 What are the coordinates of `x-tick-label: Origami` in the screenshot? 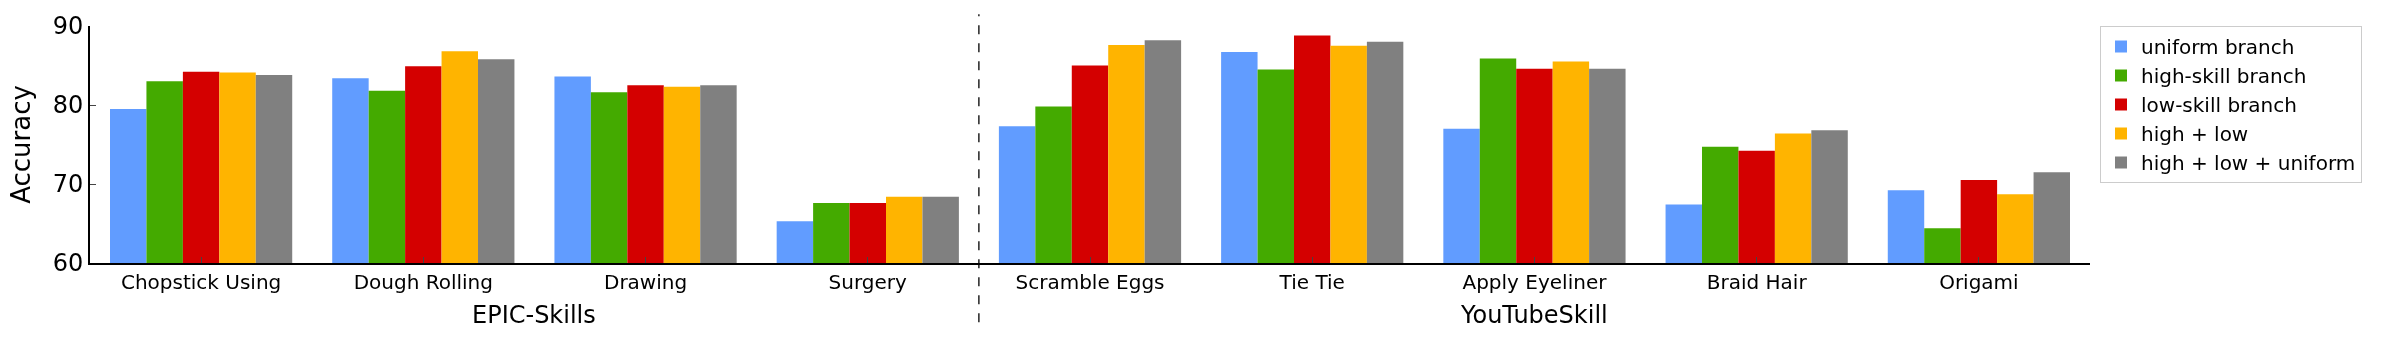 It's located at (1979, 282).